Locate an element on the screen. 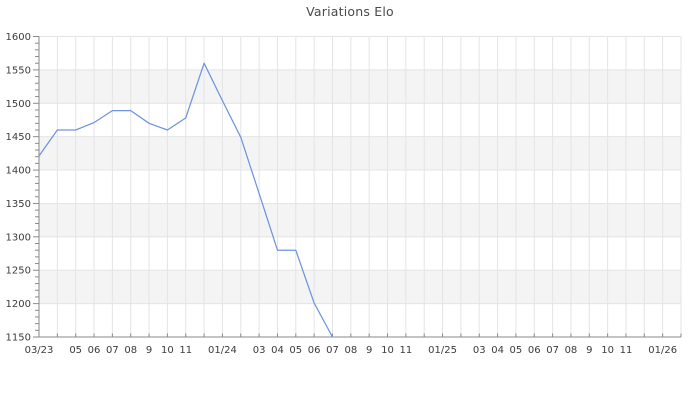 The image size is (700, 400). x-axis-label: 01/26 is located at coordinates (662, 350).